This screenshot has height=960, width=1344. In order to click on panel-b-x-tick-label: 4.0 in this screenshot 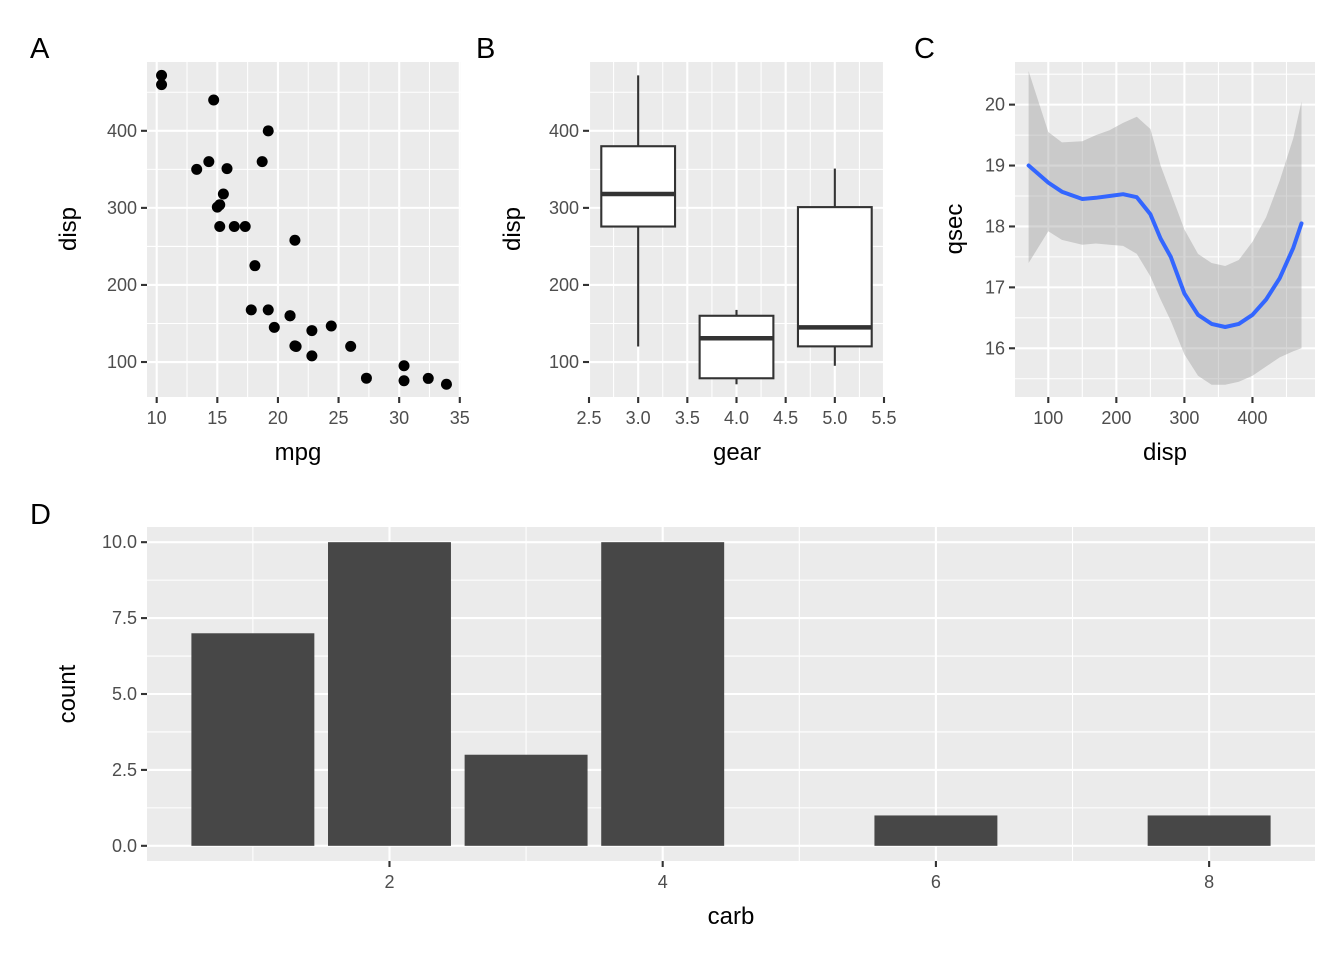, I will do `click(736, 418)`.